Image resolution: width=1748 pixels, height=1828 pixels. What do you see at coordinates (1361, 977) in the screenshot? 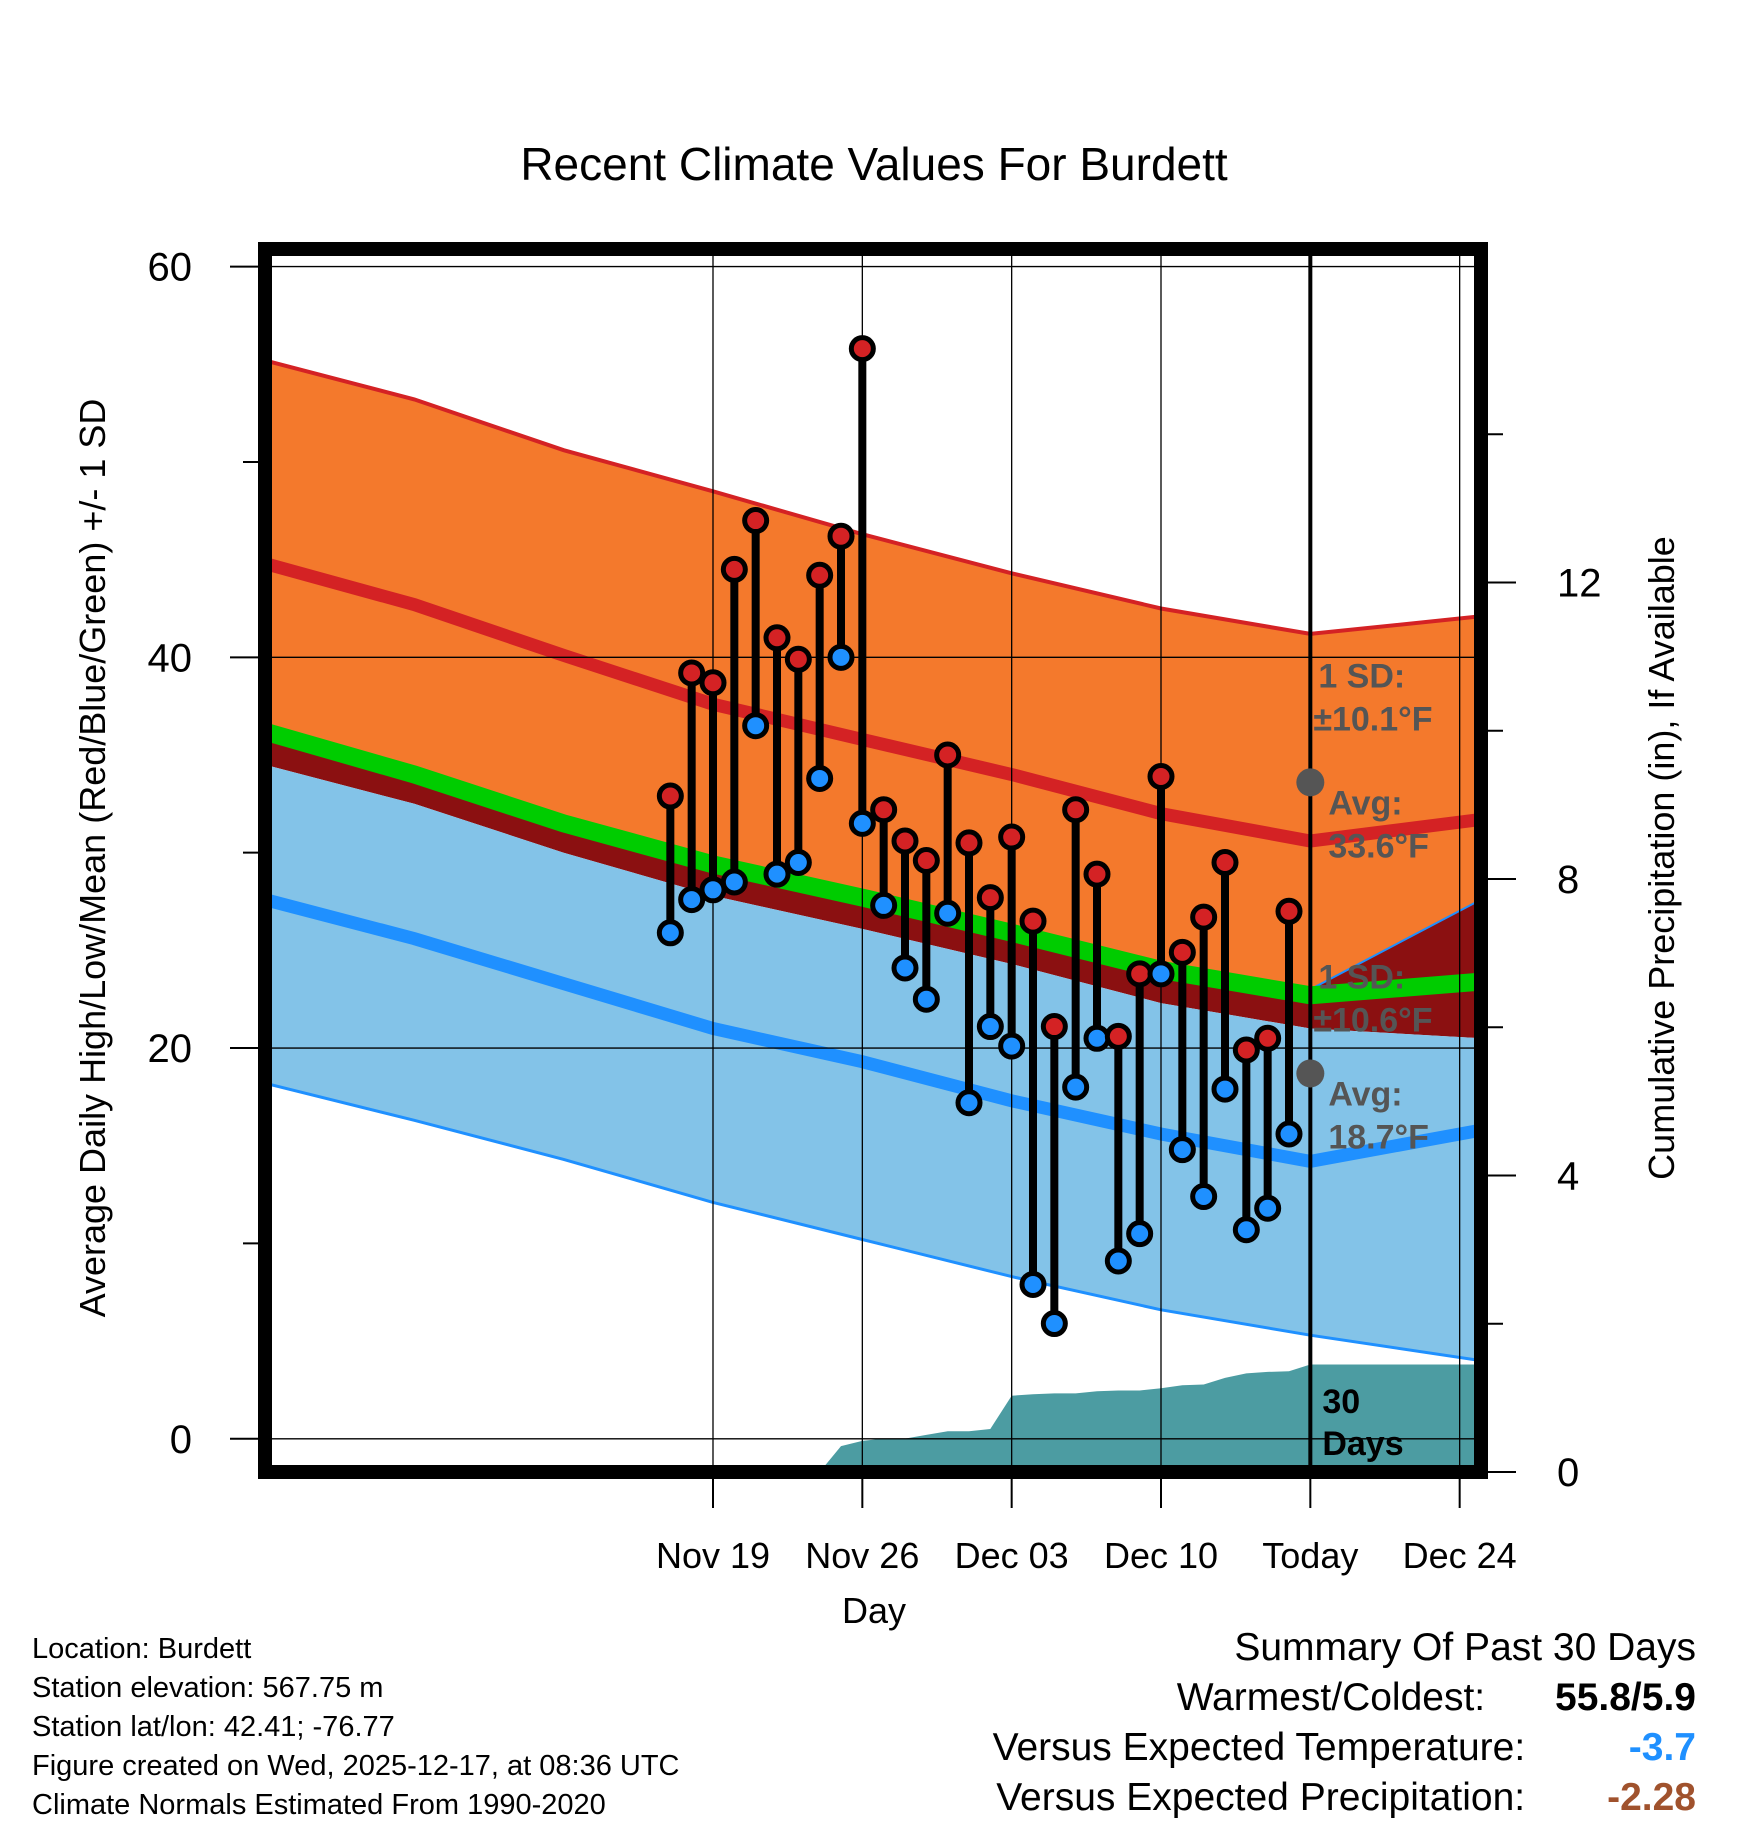
I see `low-sd-label: 1 SD:` at bounding box center [1361, 977].